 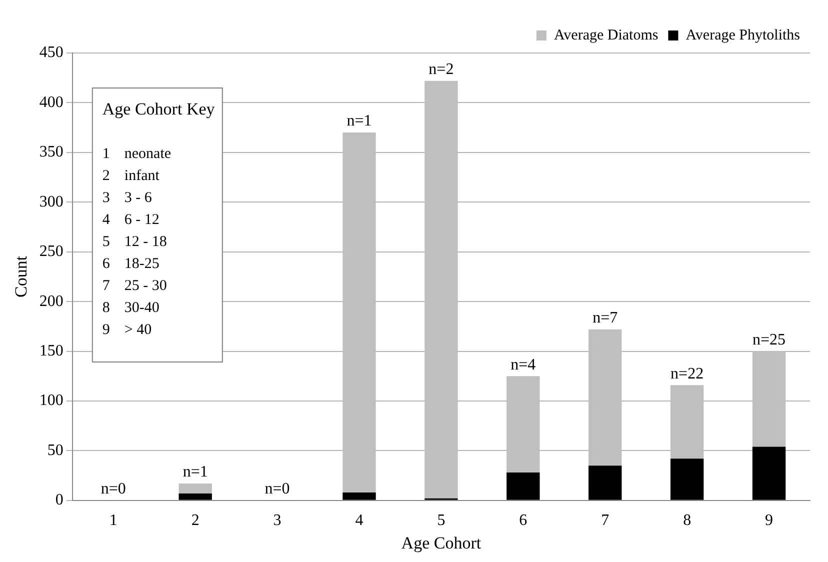 What do you see at coordinates (131, 220) in the screenshot?
I see `annotation: 4 6 - 12` at bounding box center [131, 220].